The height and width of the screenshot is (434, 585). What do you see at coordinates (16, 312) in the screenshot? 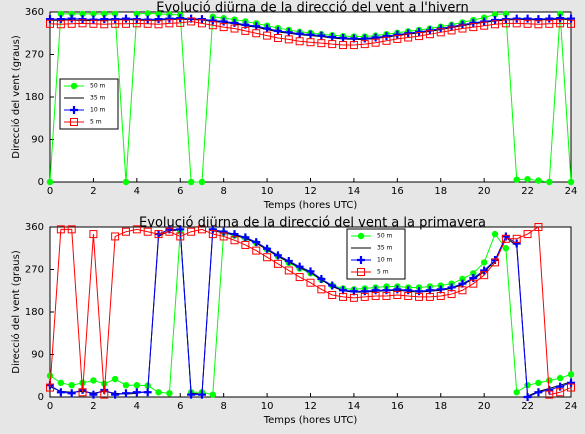
I see `y-axis-label: Direcció del vent (graus)` at bounding box center [16, 312].